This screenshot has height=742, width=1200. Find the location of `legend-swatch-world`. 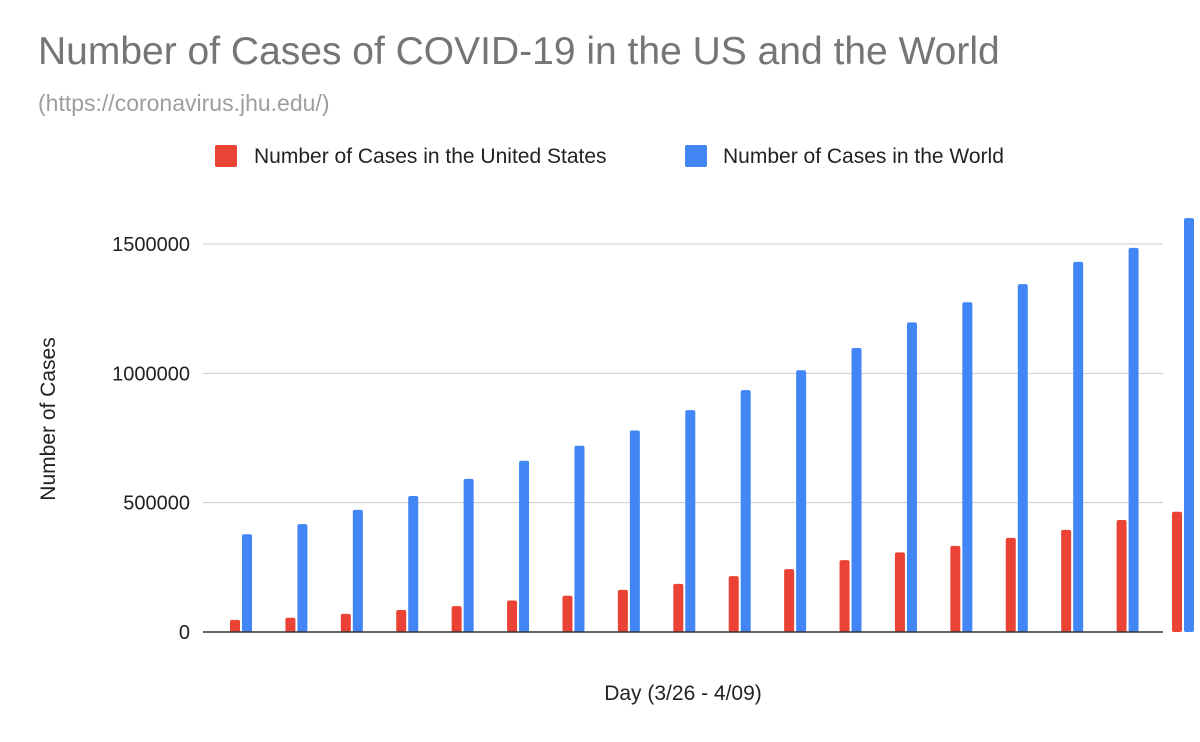

legend-swatch-world is located at coordinates (696, 156).